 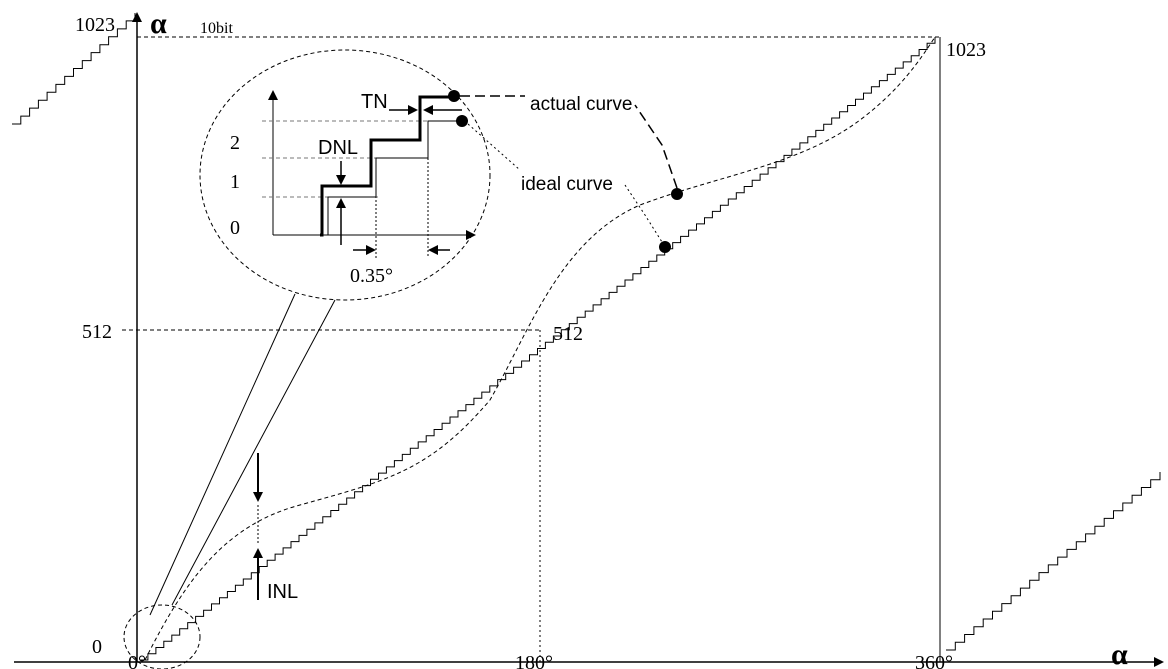 I want to click on x-label-360: 360°, so click(x=934, y=660).